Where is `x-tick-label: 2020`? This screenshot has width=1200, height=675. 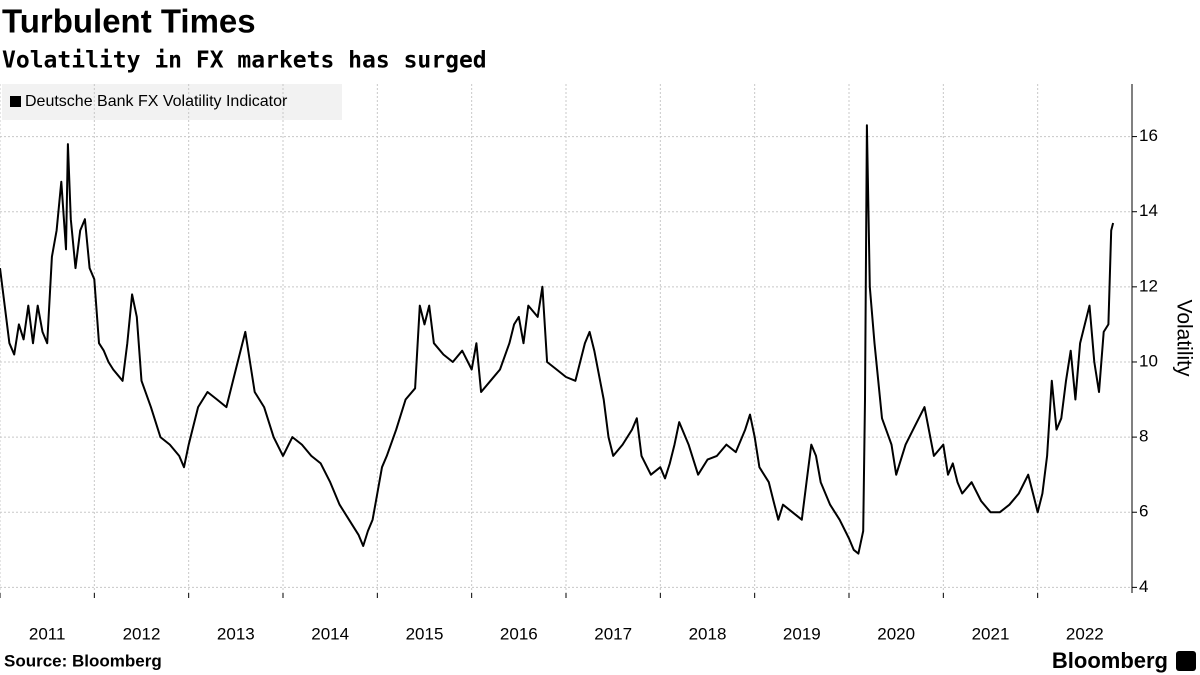
x-tick-label: 2020 is located at coordinates (896, 633).